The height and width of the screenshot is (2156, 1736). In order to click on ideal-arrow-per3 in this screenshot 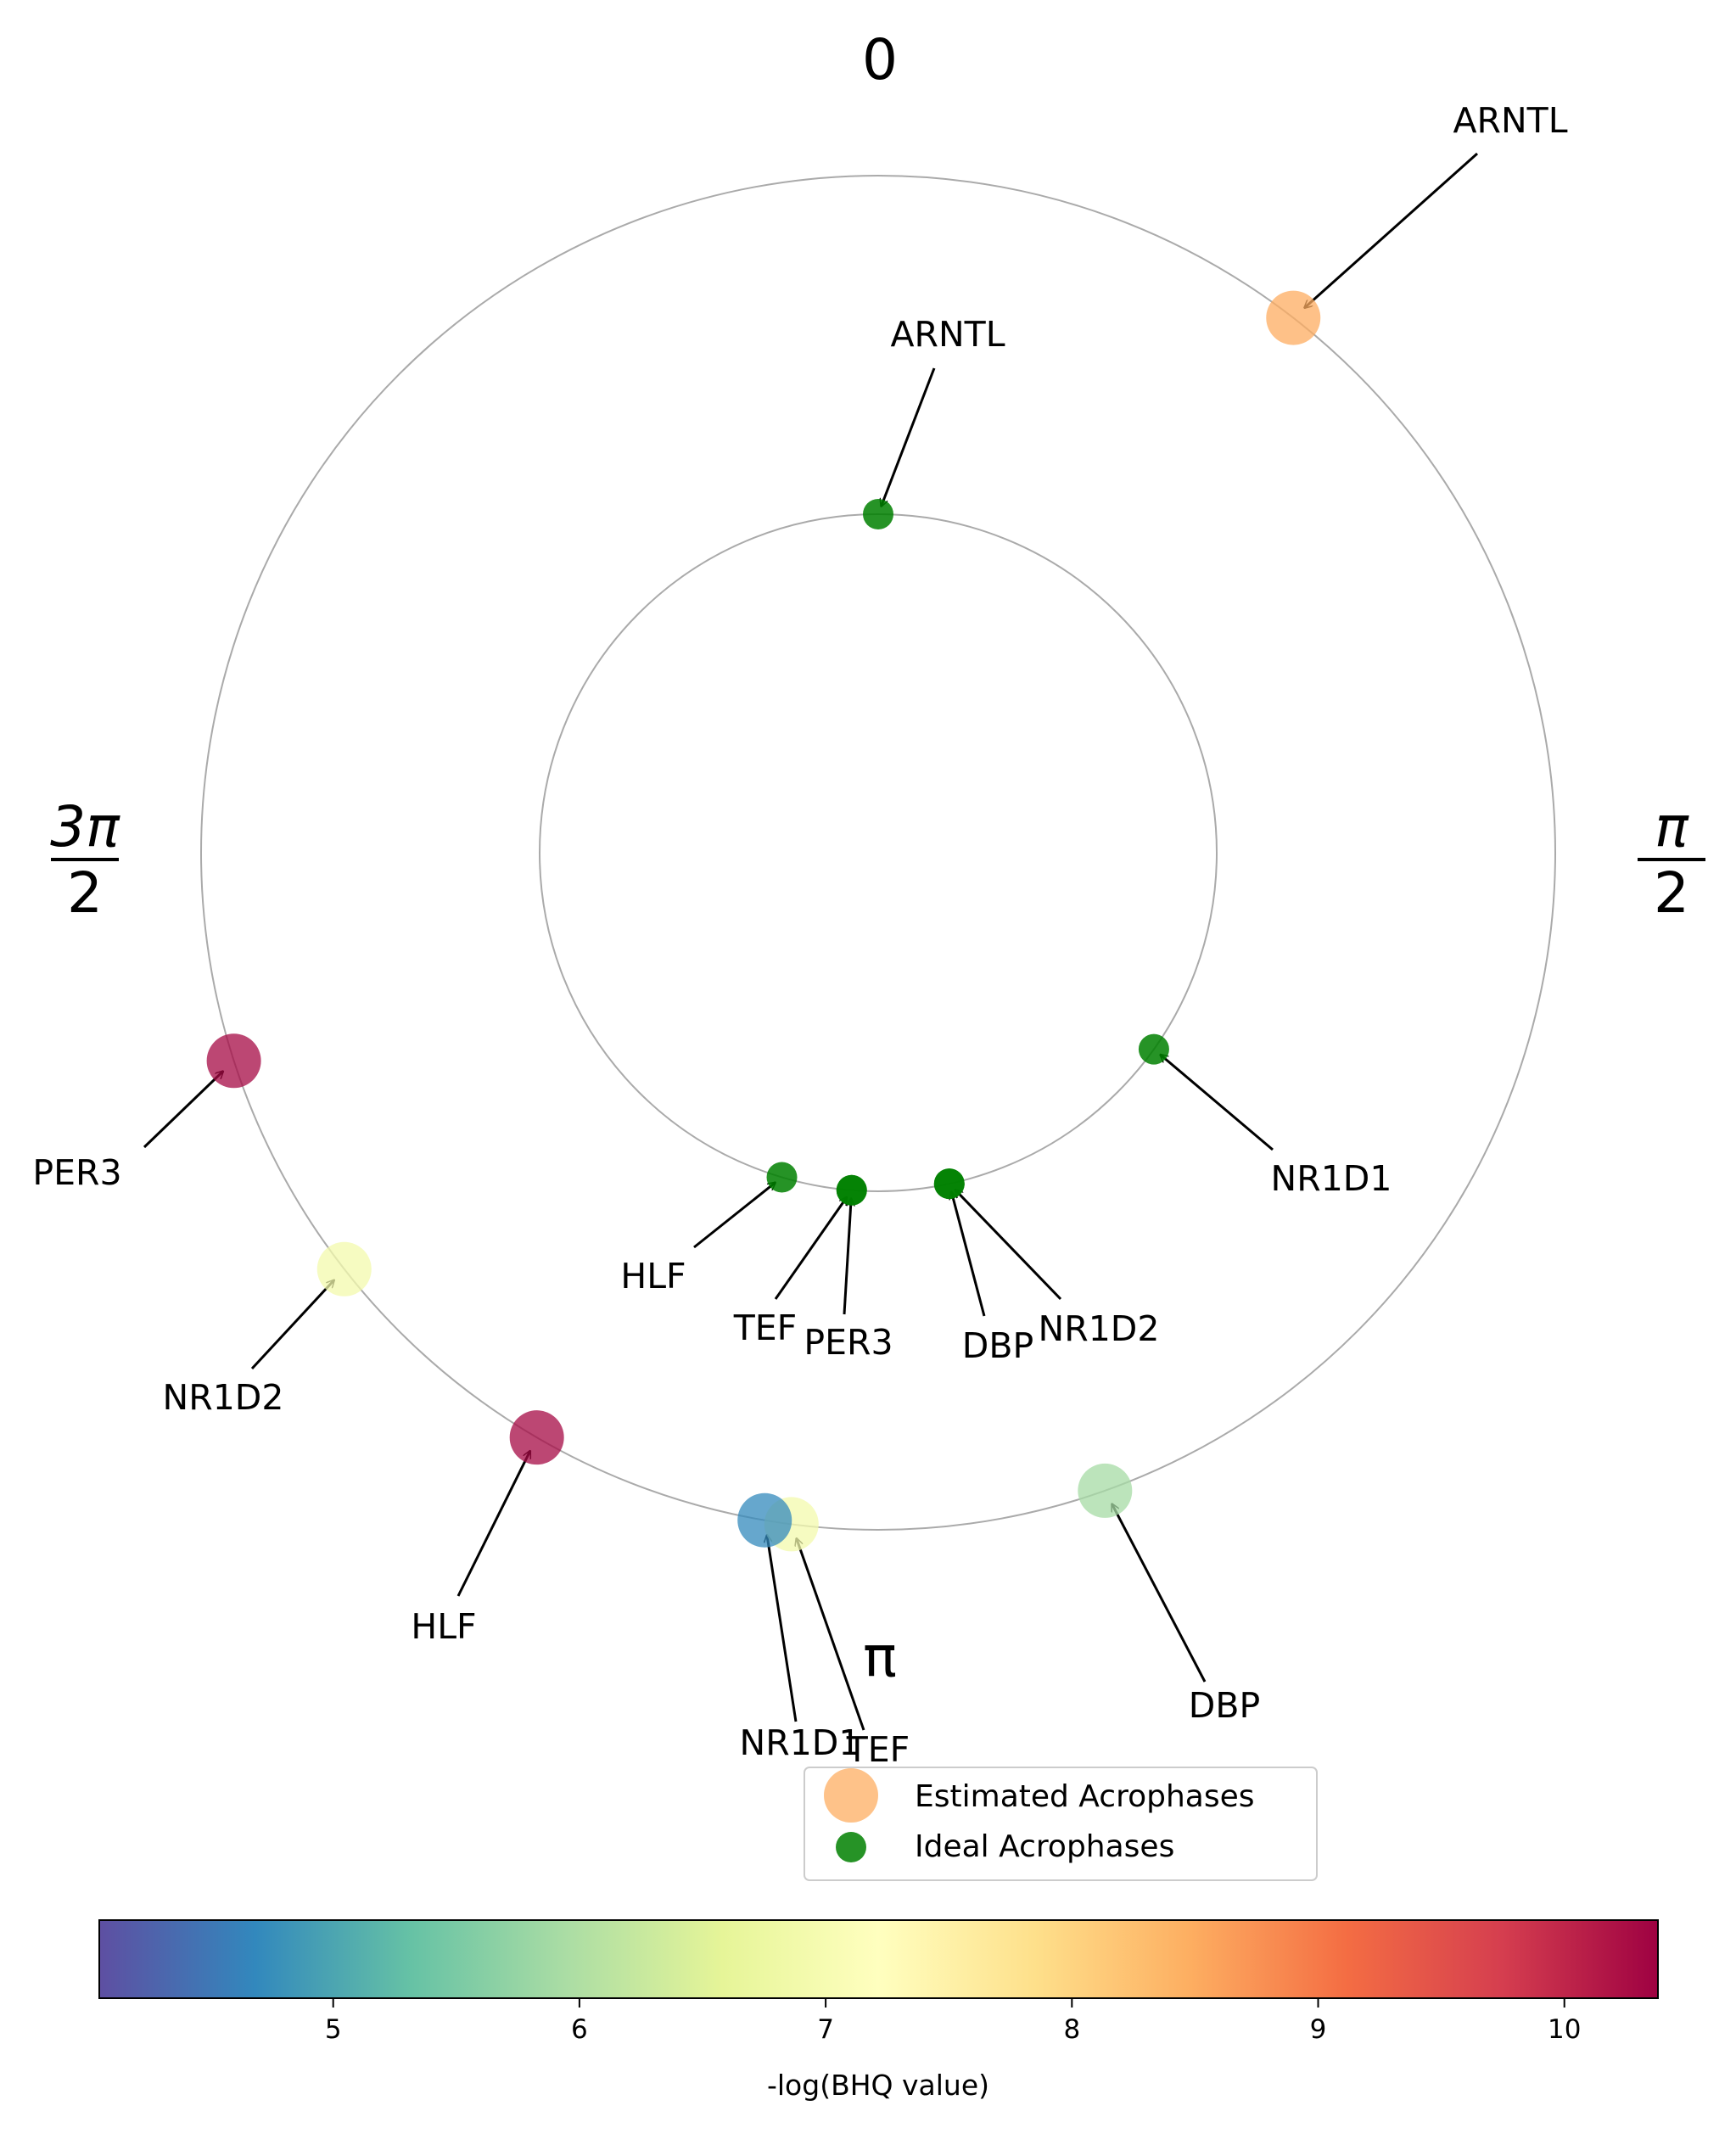, I will do `click(847, 1257)`.